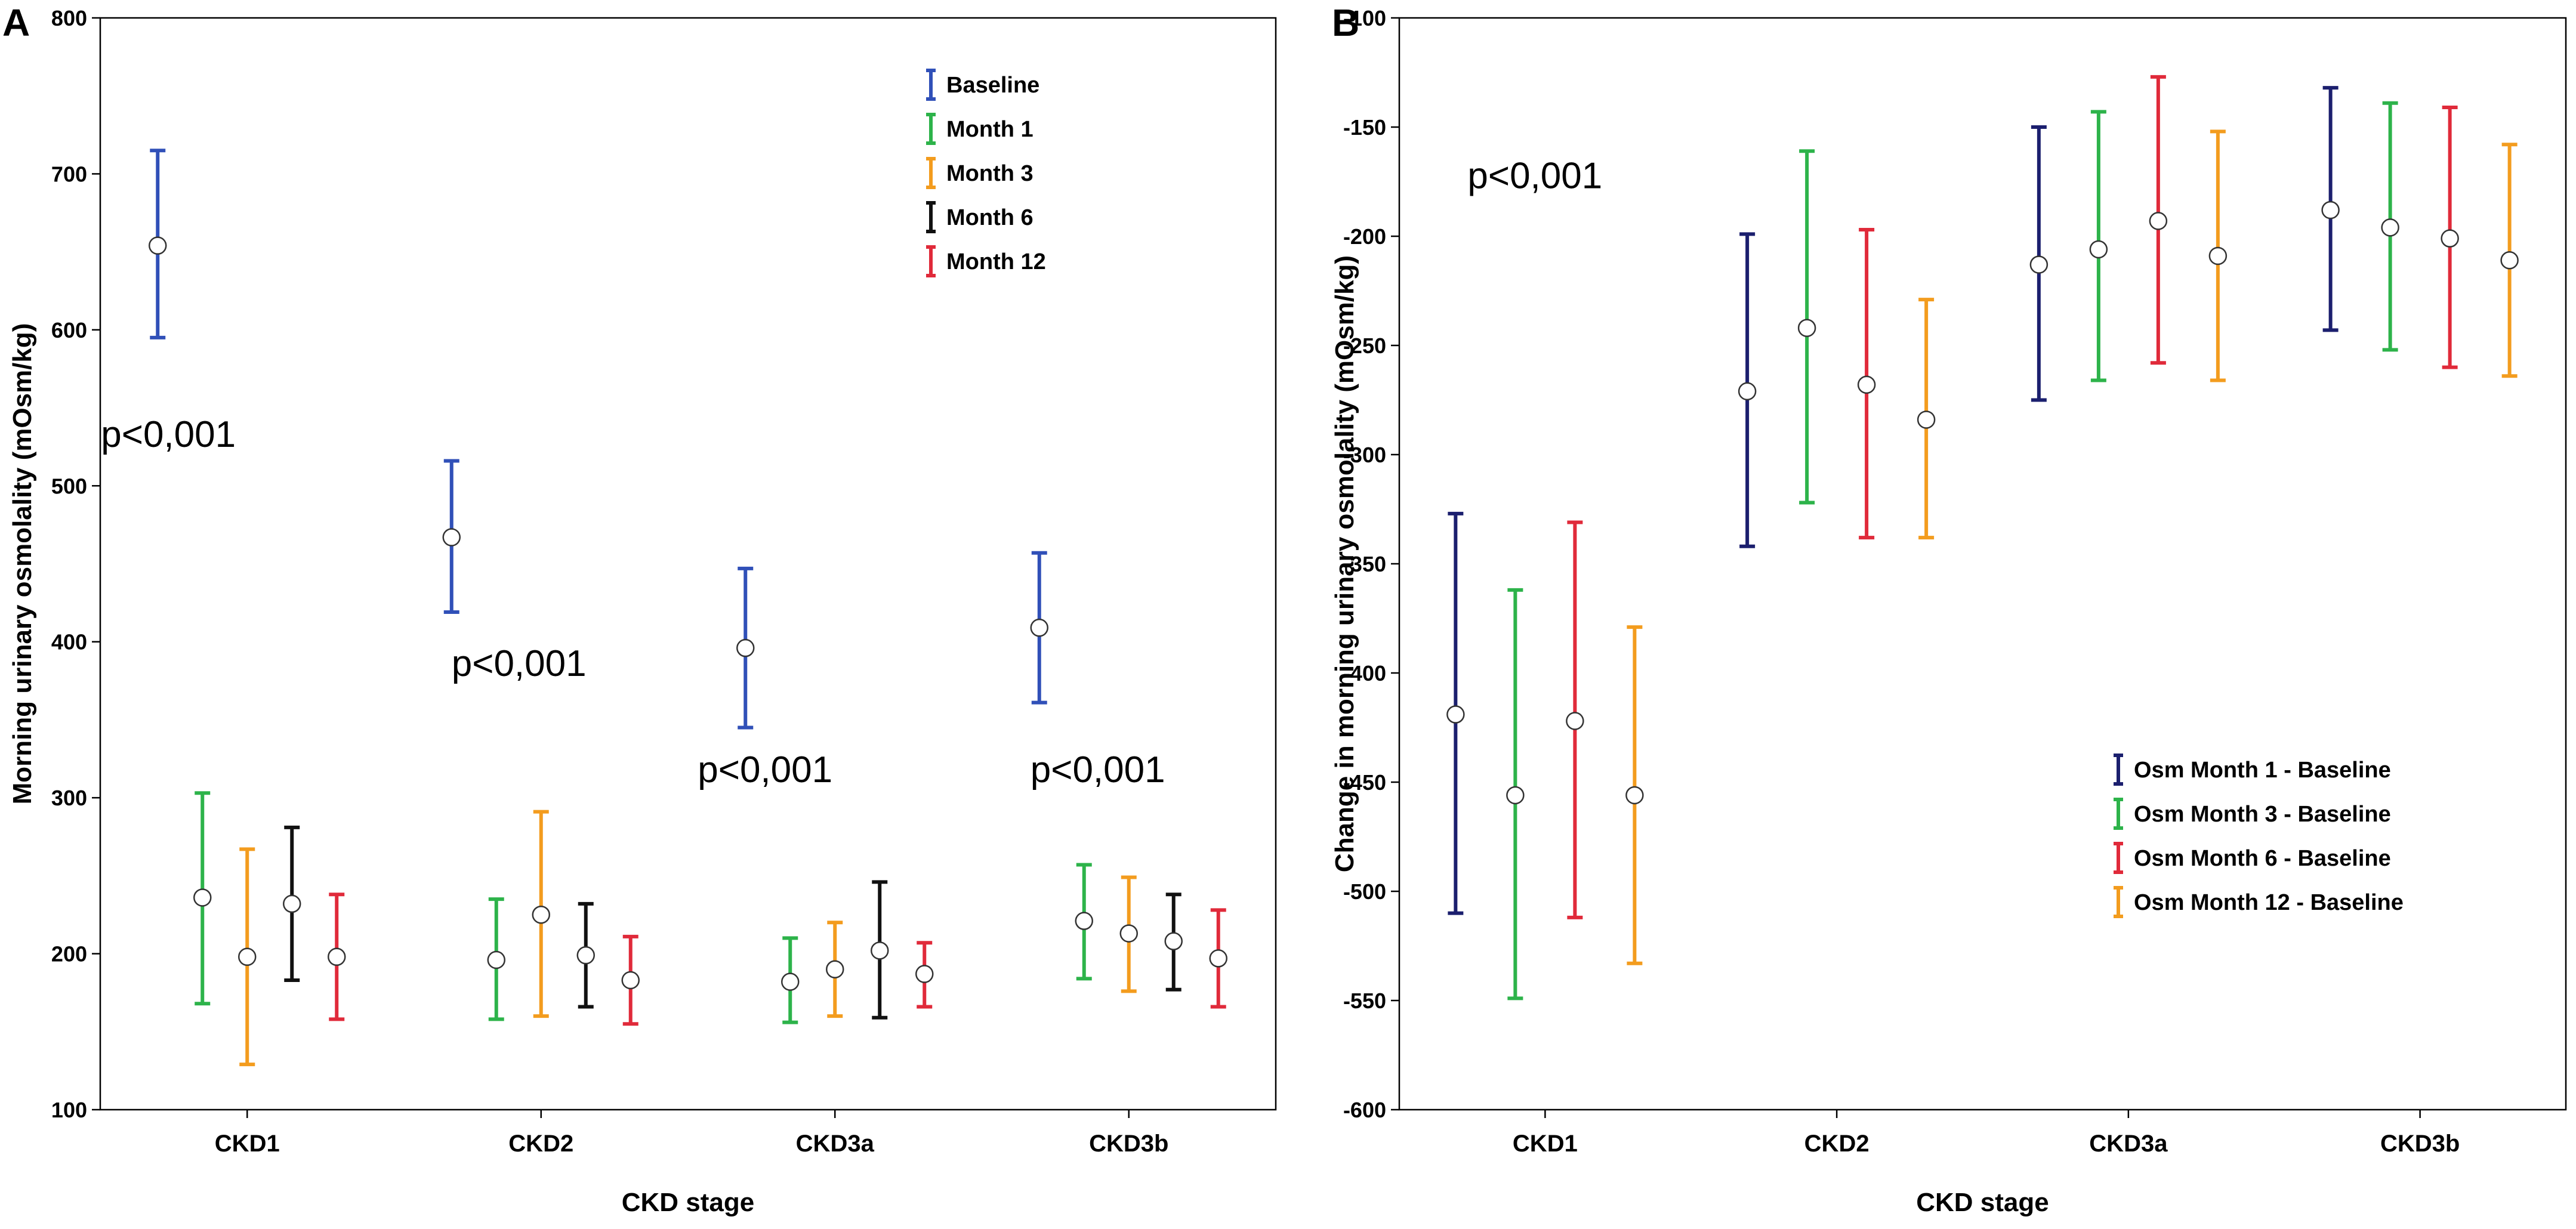 The image size is (2576, 1229). What do you see at coordinates (990, 129) in the screenshot?
I see `legend-label: Month 1` at bounding box center [990, 129].